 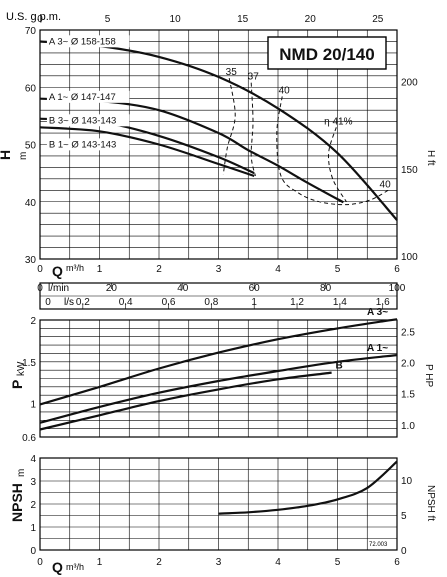 I want to click on q-unit-label-head: m³/h, so click(x=75, y=268).